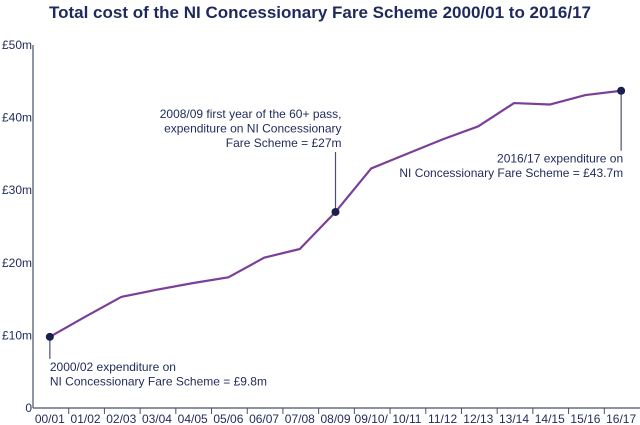  I want to click on annotation-text: 2016/17 expenditure on, so click(560, 159).